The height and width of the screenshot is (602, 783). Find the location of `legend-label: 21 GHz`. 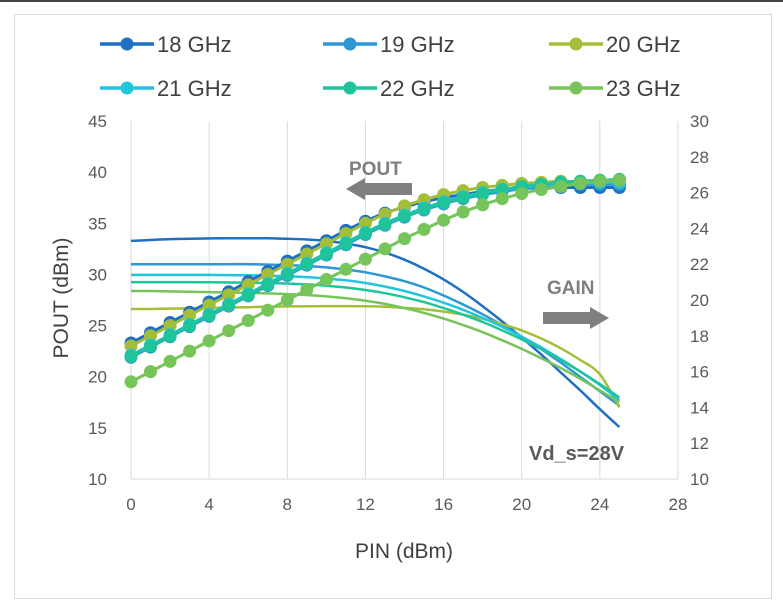

legend-label: 21 GHz is located at coordinates (194, 88).